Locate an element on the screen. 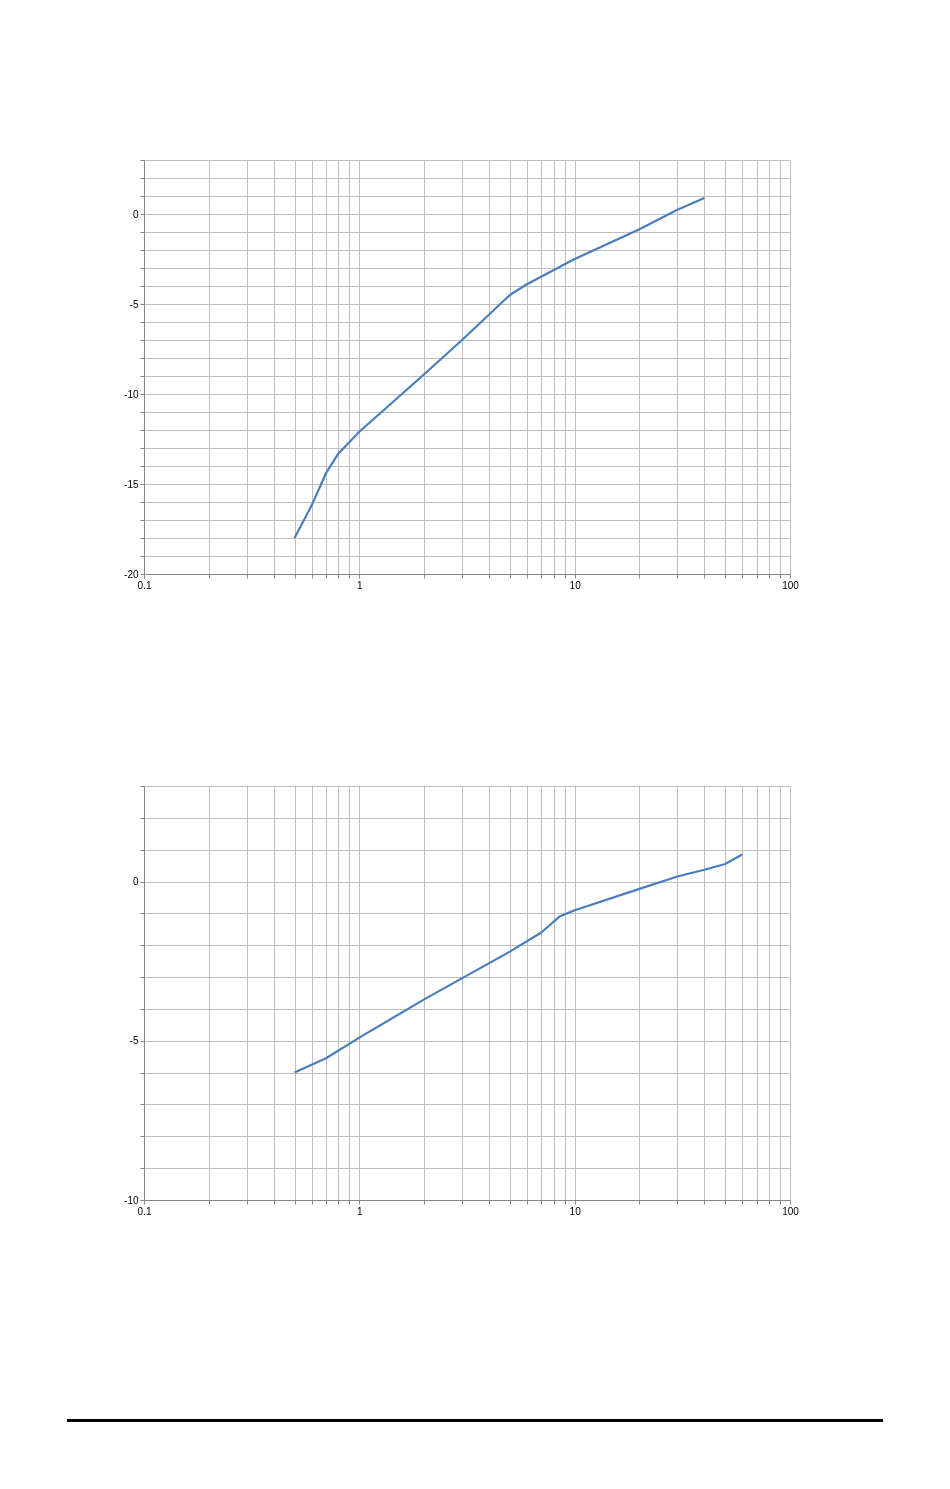 This screenshot has height=1489, width=950. y-tick-label: -15 is located at coordinates (131, 484).